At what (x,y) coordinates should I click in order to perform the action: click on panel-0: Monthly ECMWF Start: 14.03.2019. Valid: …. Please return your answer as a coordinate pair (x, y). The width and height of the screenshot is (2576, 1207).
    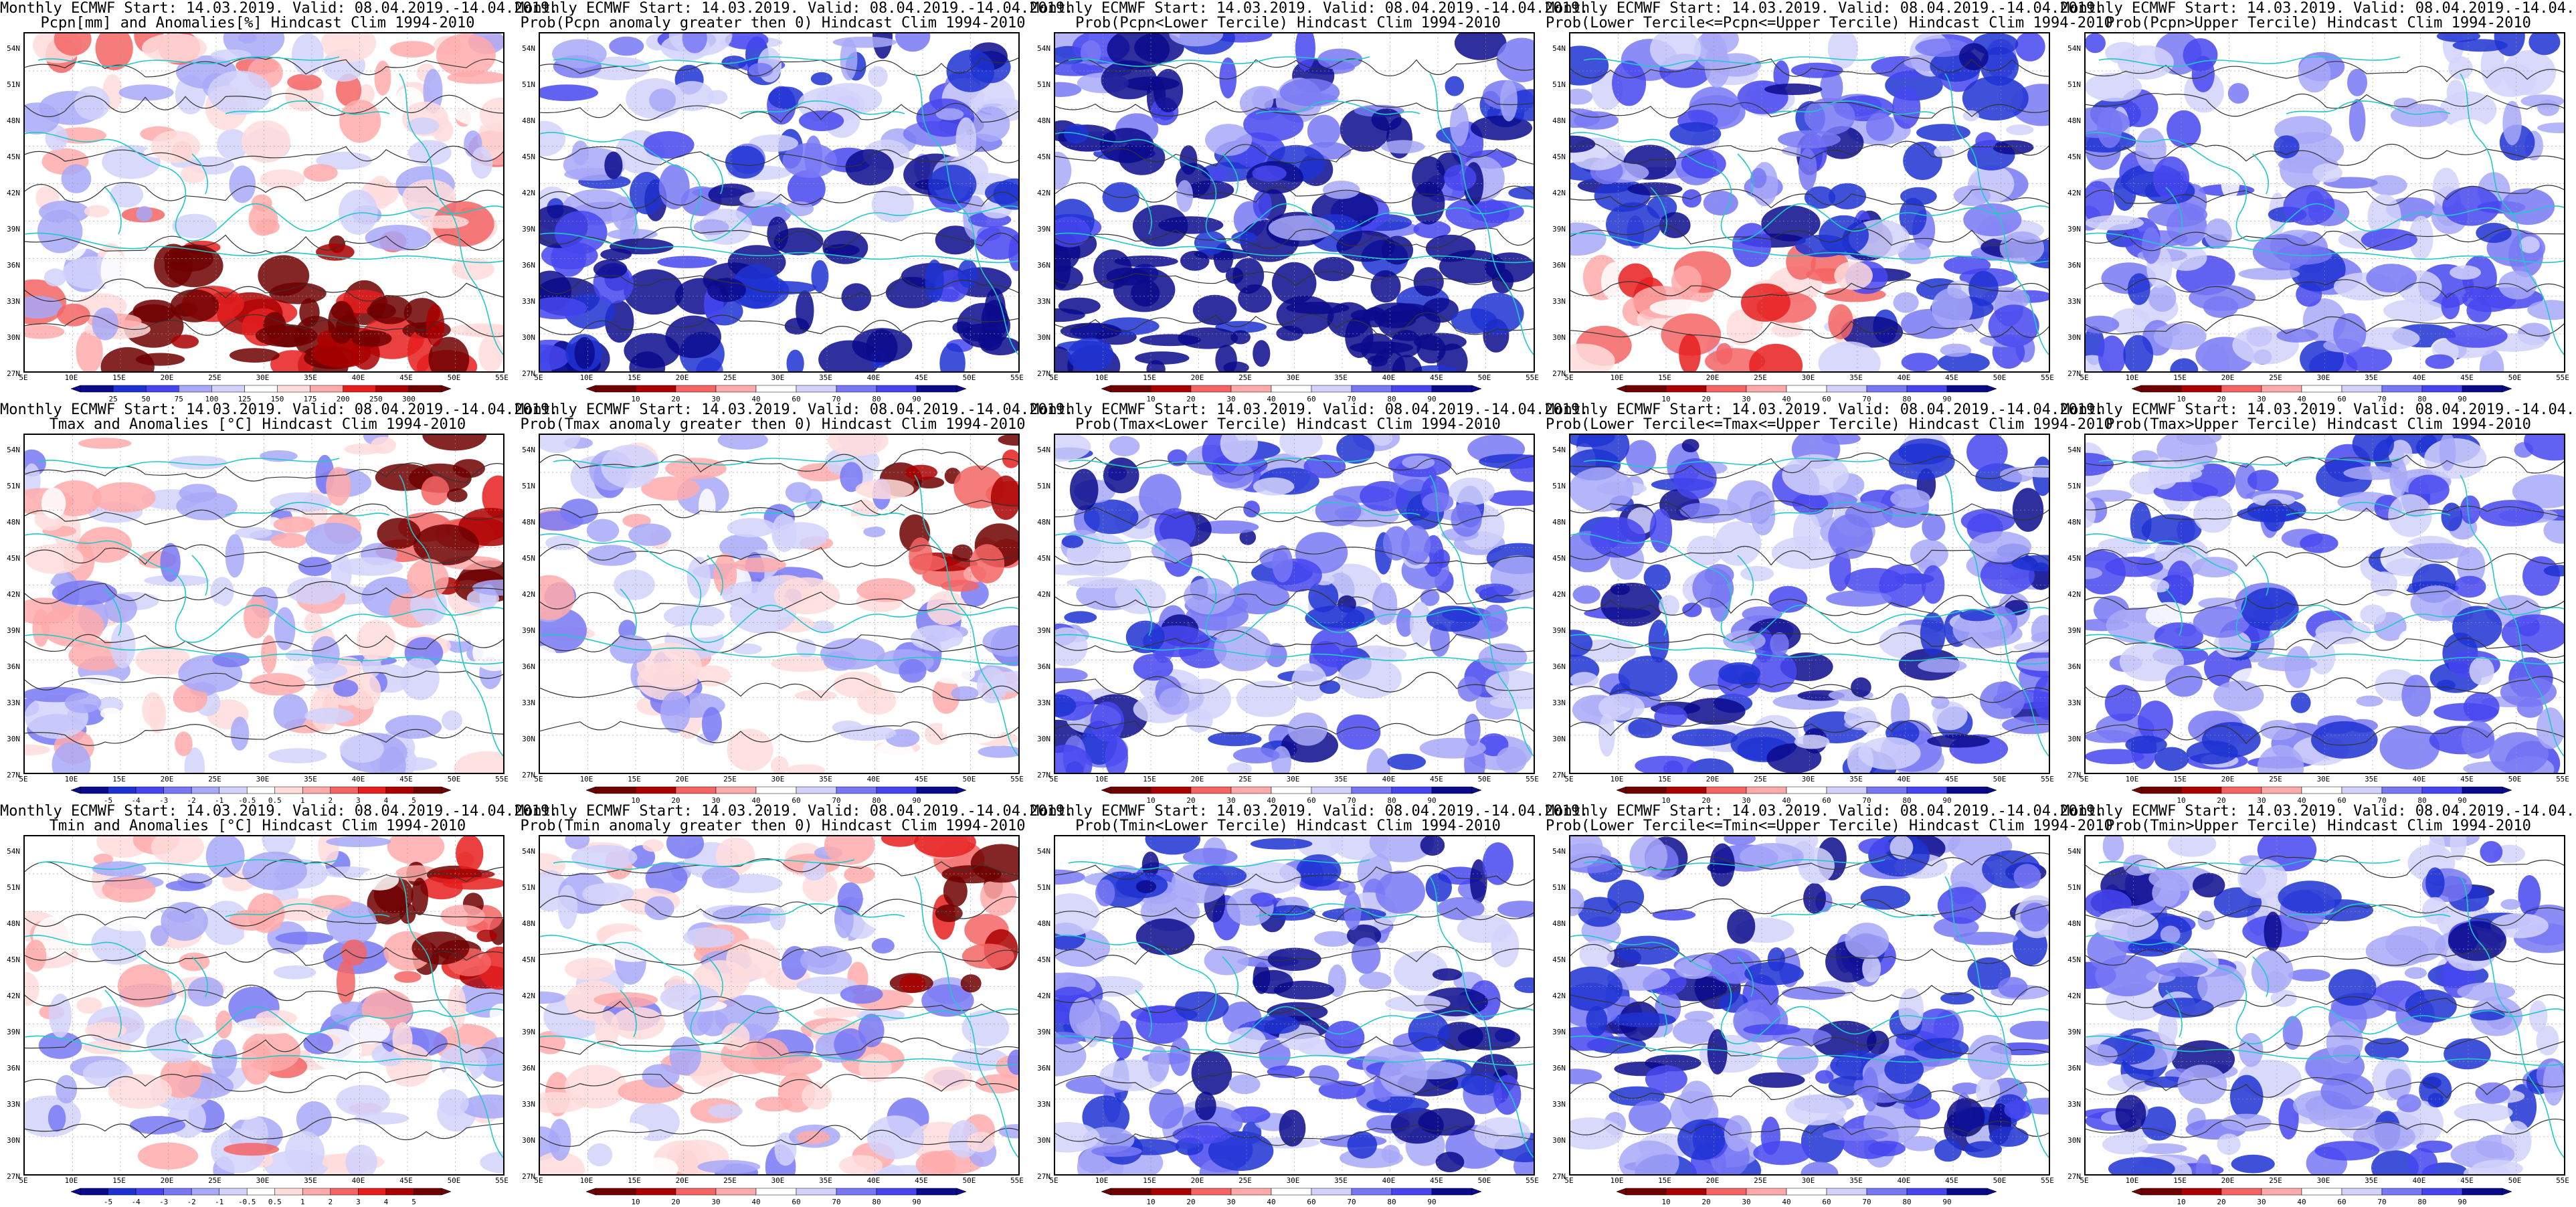
    Looking at the image, I should click on (279, 202).